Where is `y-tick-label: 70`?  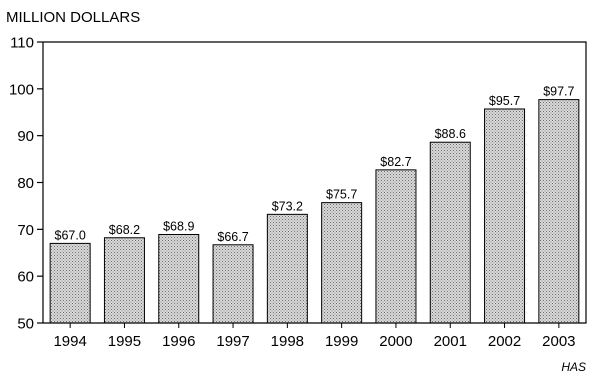 y-tick-label: 70 is located at coordinates (25, 230).